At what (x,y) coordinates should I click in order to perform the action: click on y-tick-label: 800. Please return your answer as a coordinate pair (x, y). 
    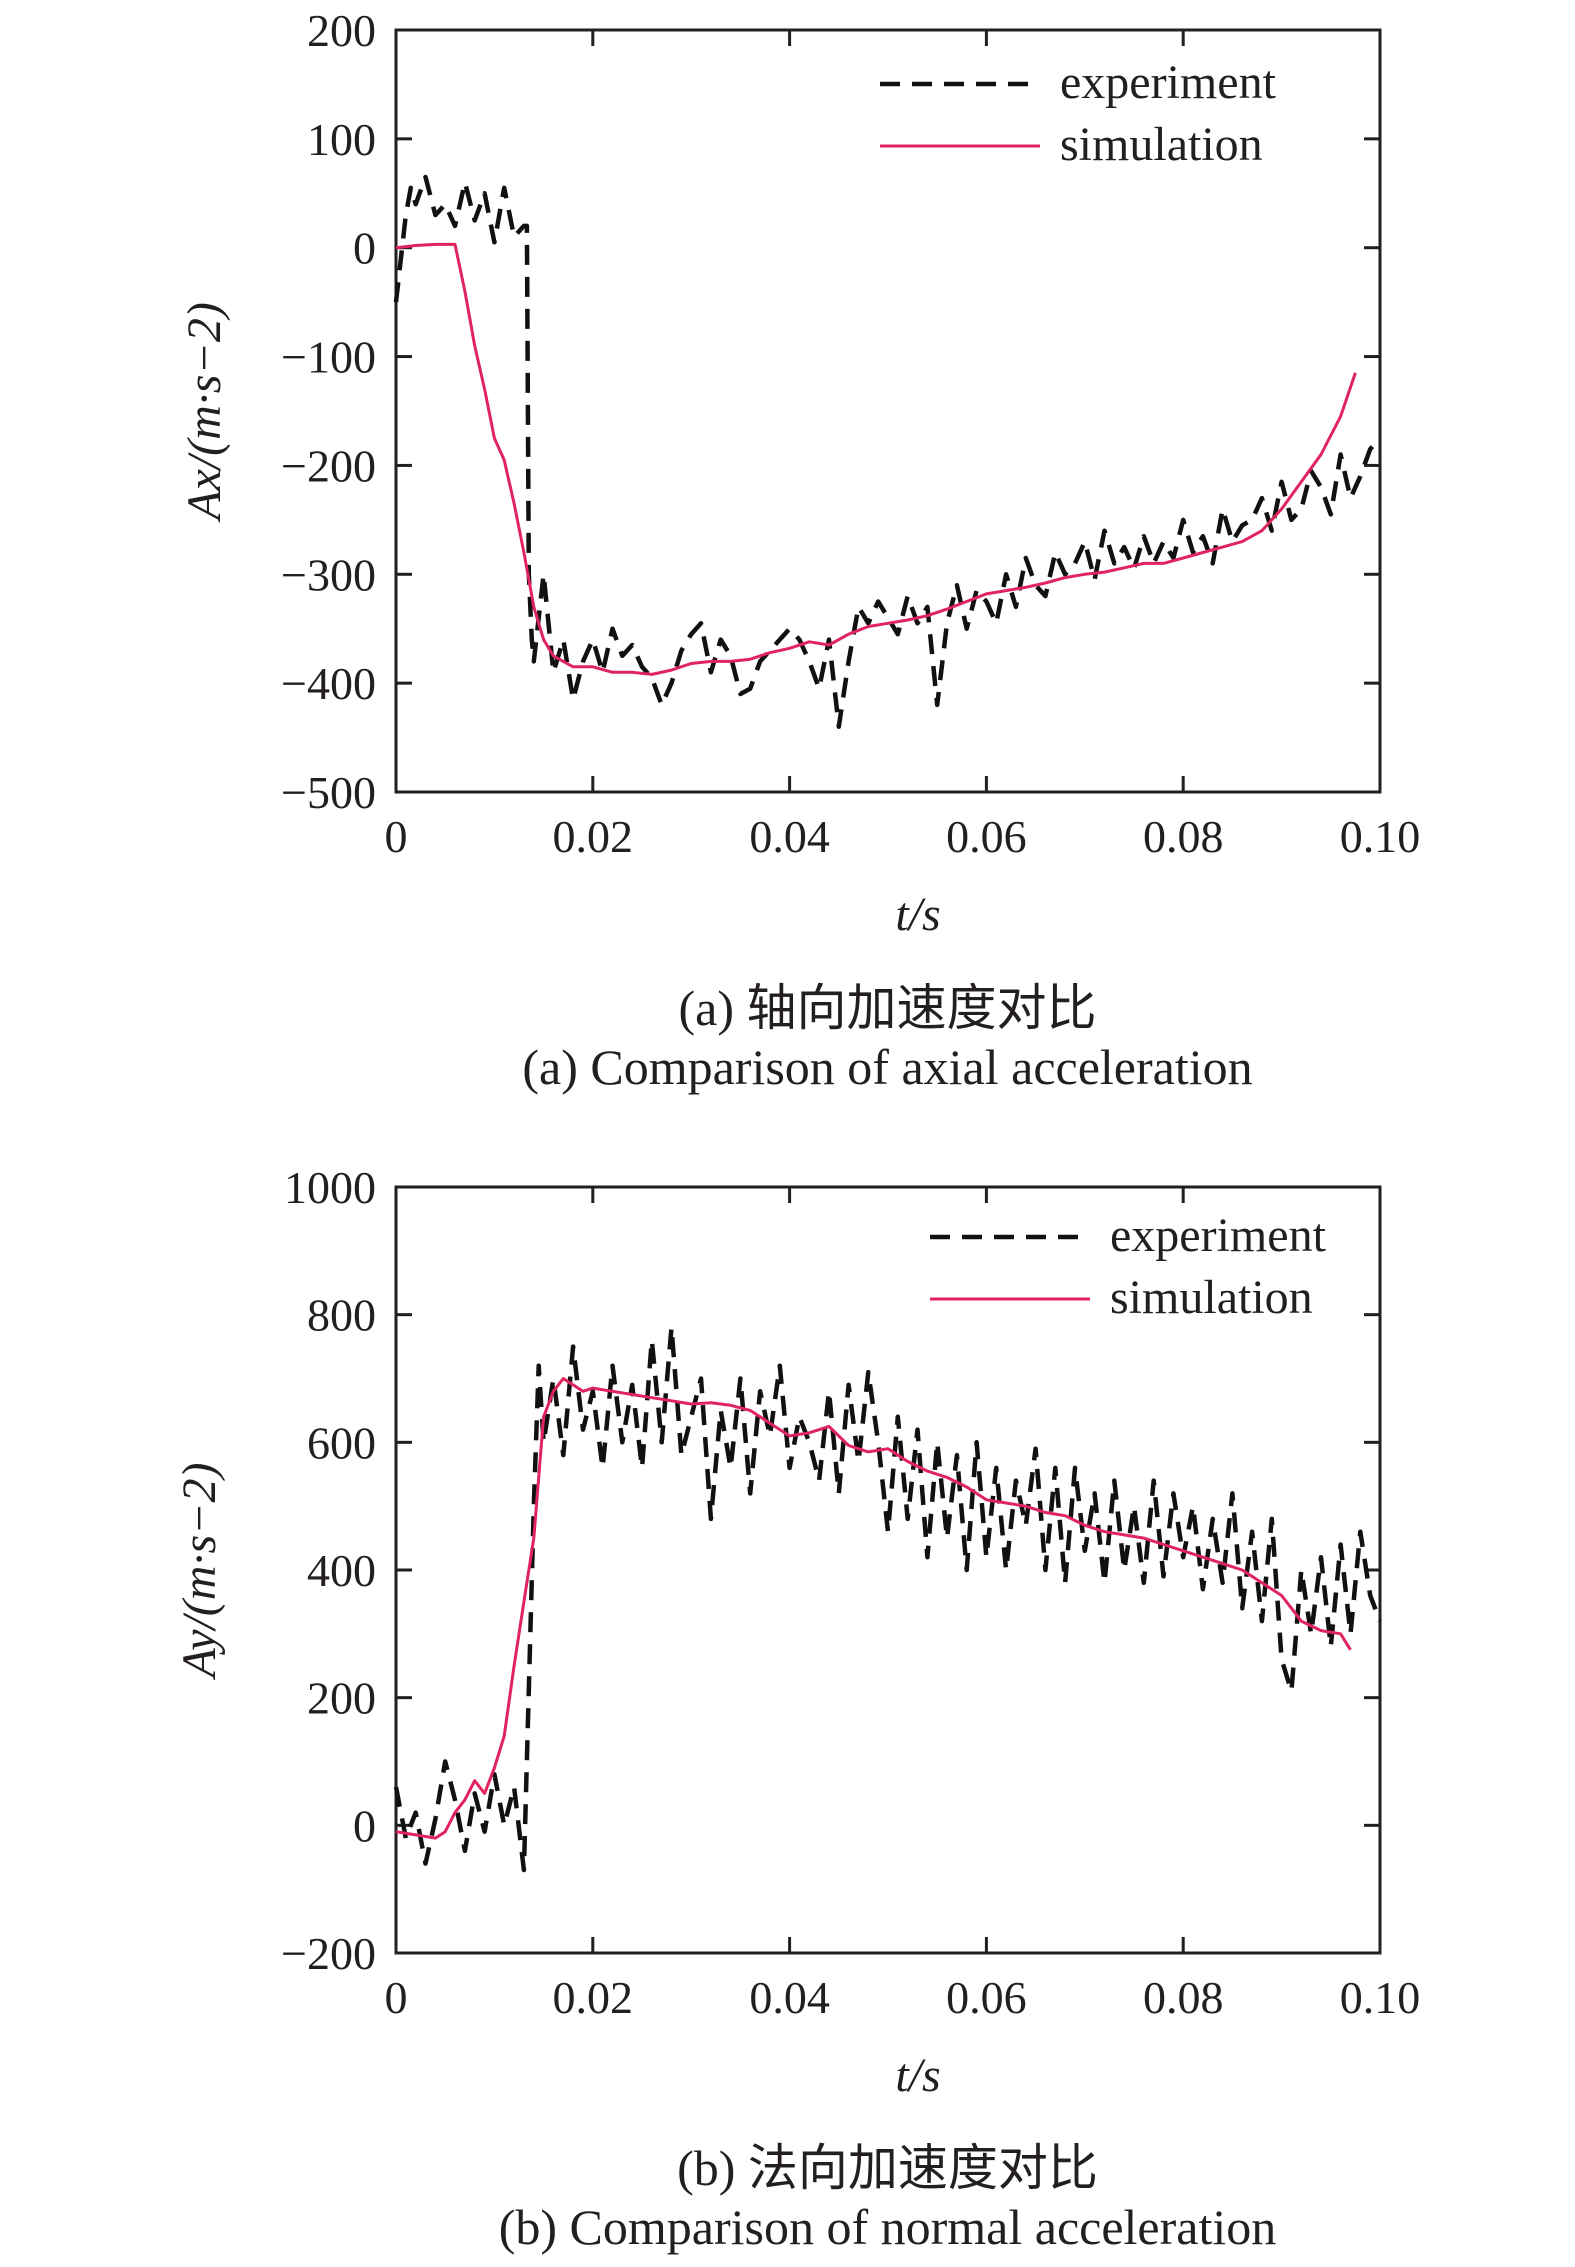
    Looking at the image, I should click on (341, 1315).